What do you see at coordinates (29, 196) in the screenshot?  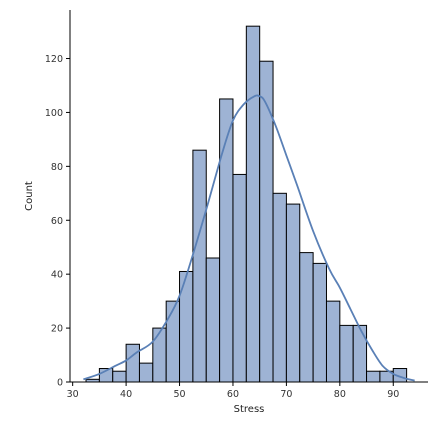 I see `y-axis-label: Count` at bounding box center [29, 196].